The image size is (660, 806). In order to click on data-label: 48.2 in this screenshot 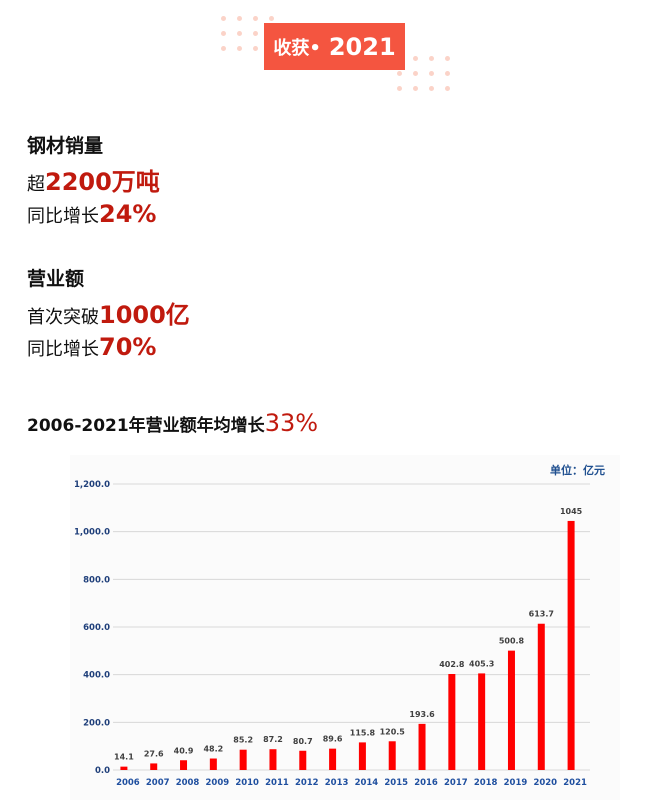, I will do `click(213, 749)`.